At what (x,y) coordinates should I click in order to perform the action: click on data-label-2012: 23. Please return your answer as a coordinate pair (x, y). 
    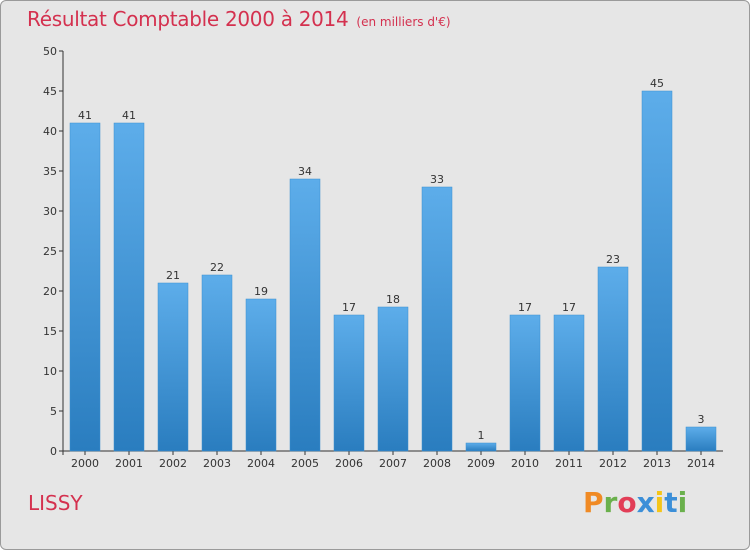
    Looking at the image, I should click on (613, 259).